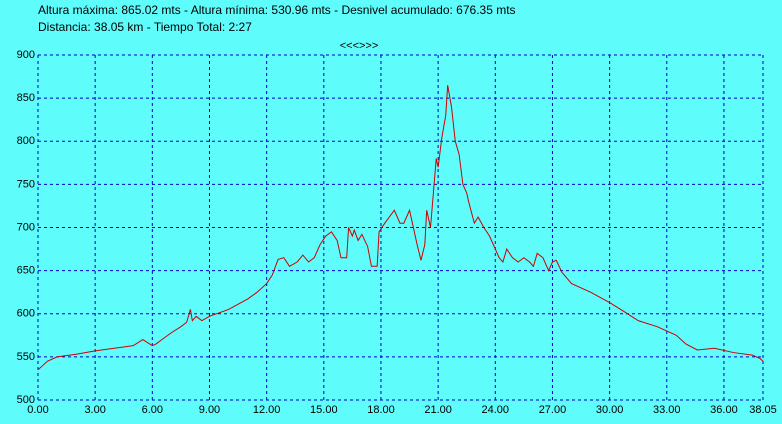  I want to click on x-tick-label: 0.00, so click(37, 410).